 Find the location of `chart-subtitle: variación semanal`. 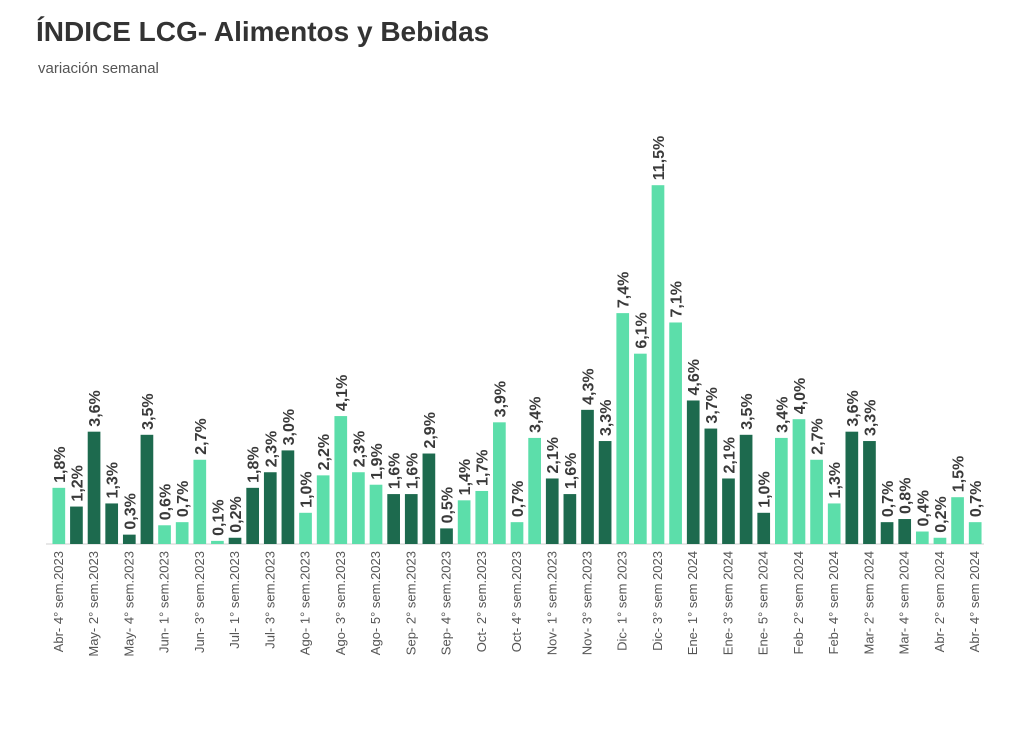

chart-subtitle: variación semanal is located at coordinates (98, 68).